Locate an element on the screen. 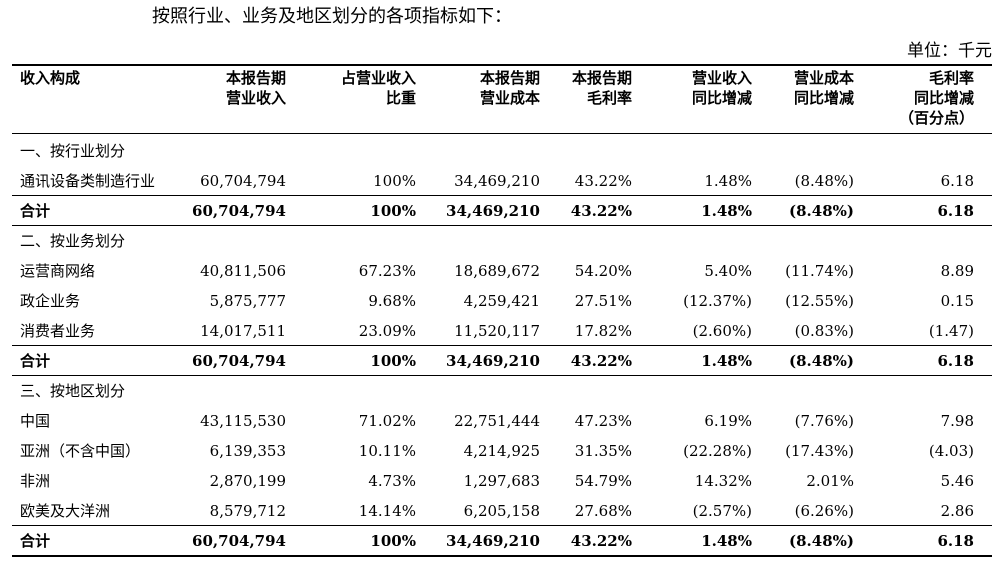  unit-label: 单位：千元 is located at coordinates (949, 51).